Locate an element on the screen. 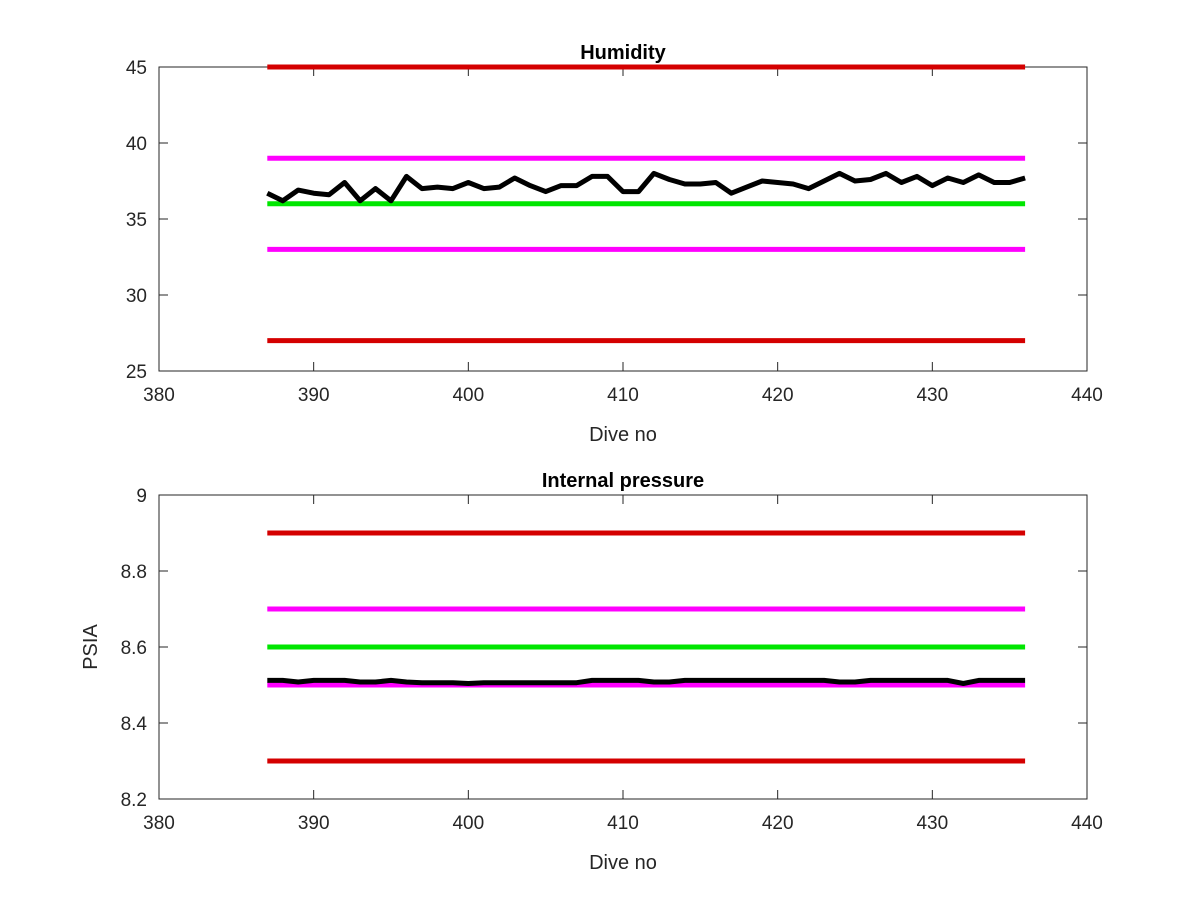  humidity-y-tick-label: 30 is located at coordinates (136, 296).